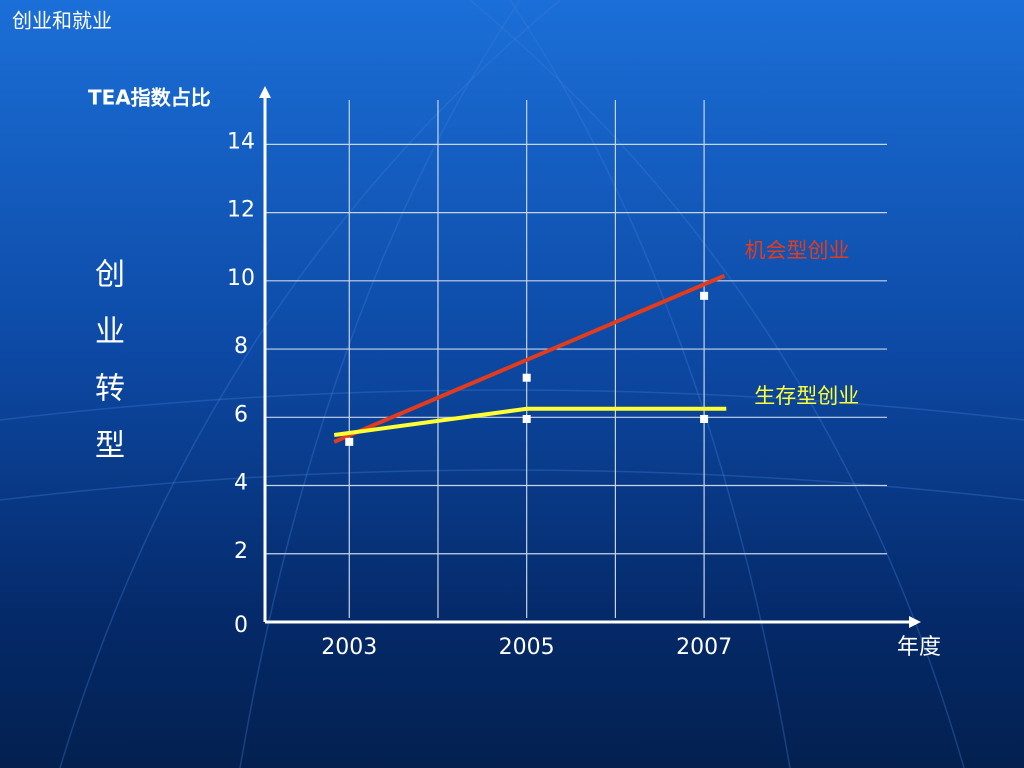 This screenshot has width=1024, height=768. What do you see at coordinates (241, 414) in the screenshot?
I see `y-tick-label: 6` at bounding box center [241, 414].